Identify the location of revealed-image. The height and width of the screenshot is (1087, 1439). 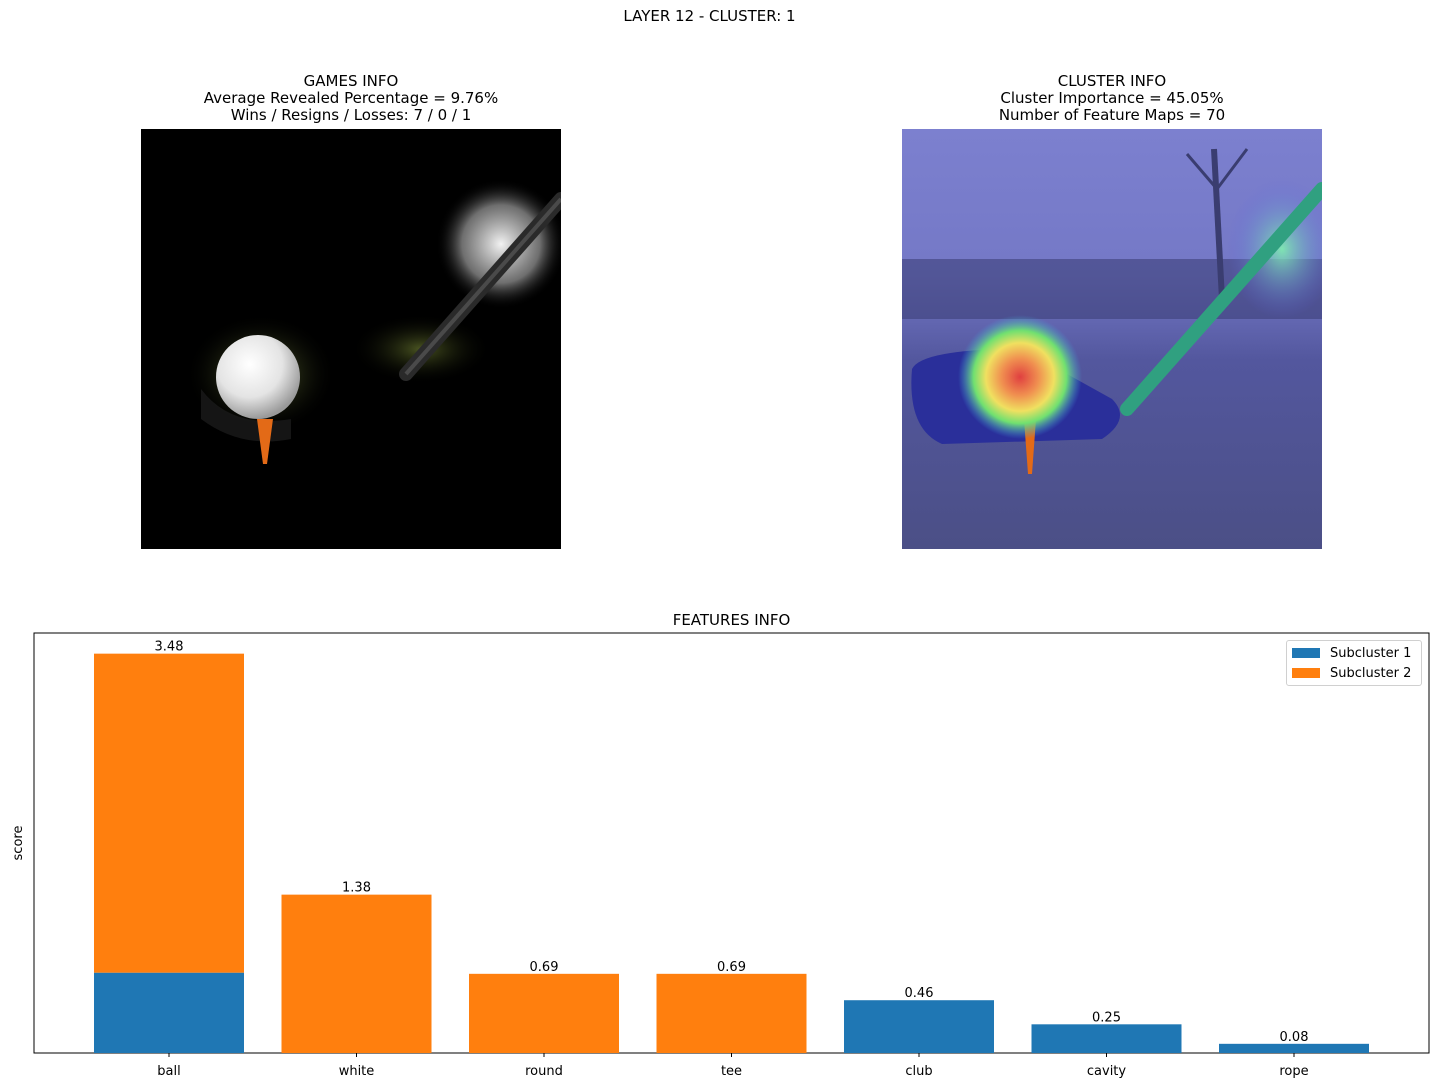
(351, 339).